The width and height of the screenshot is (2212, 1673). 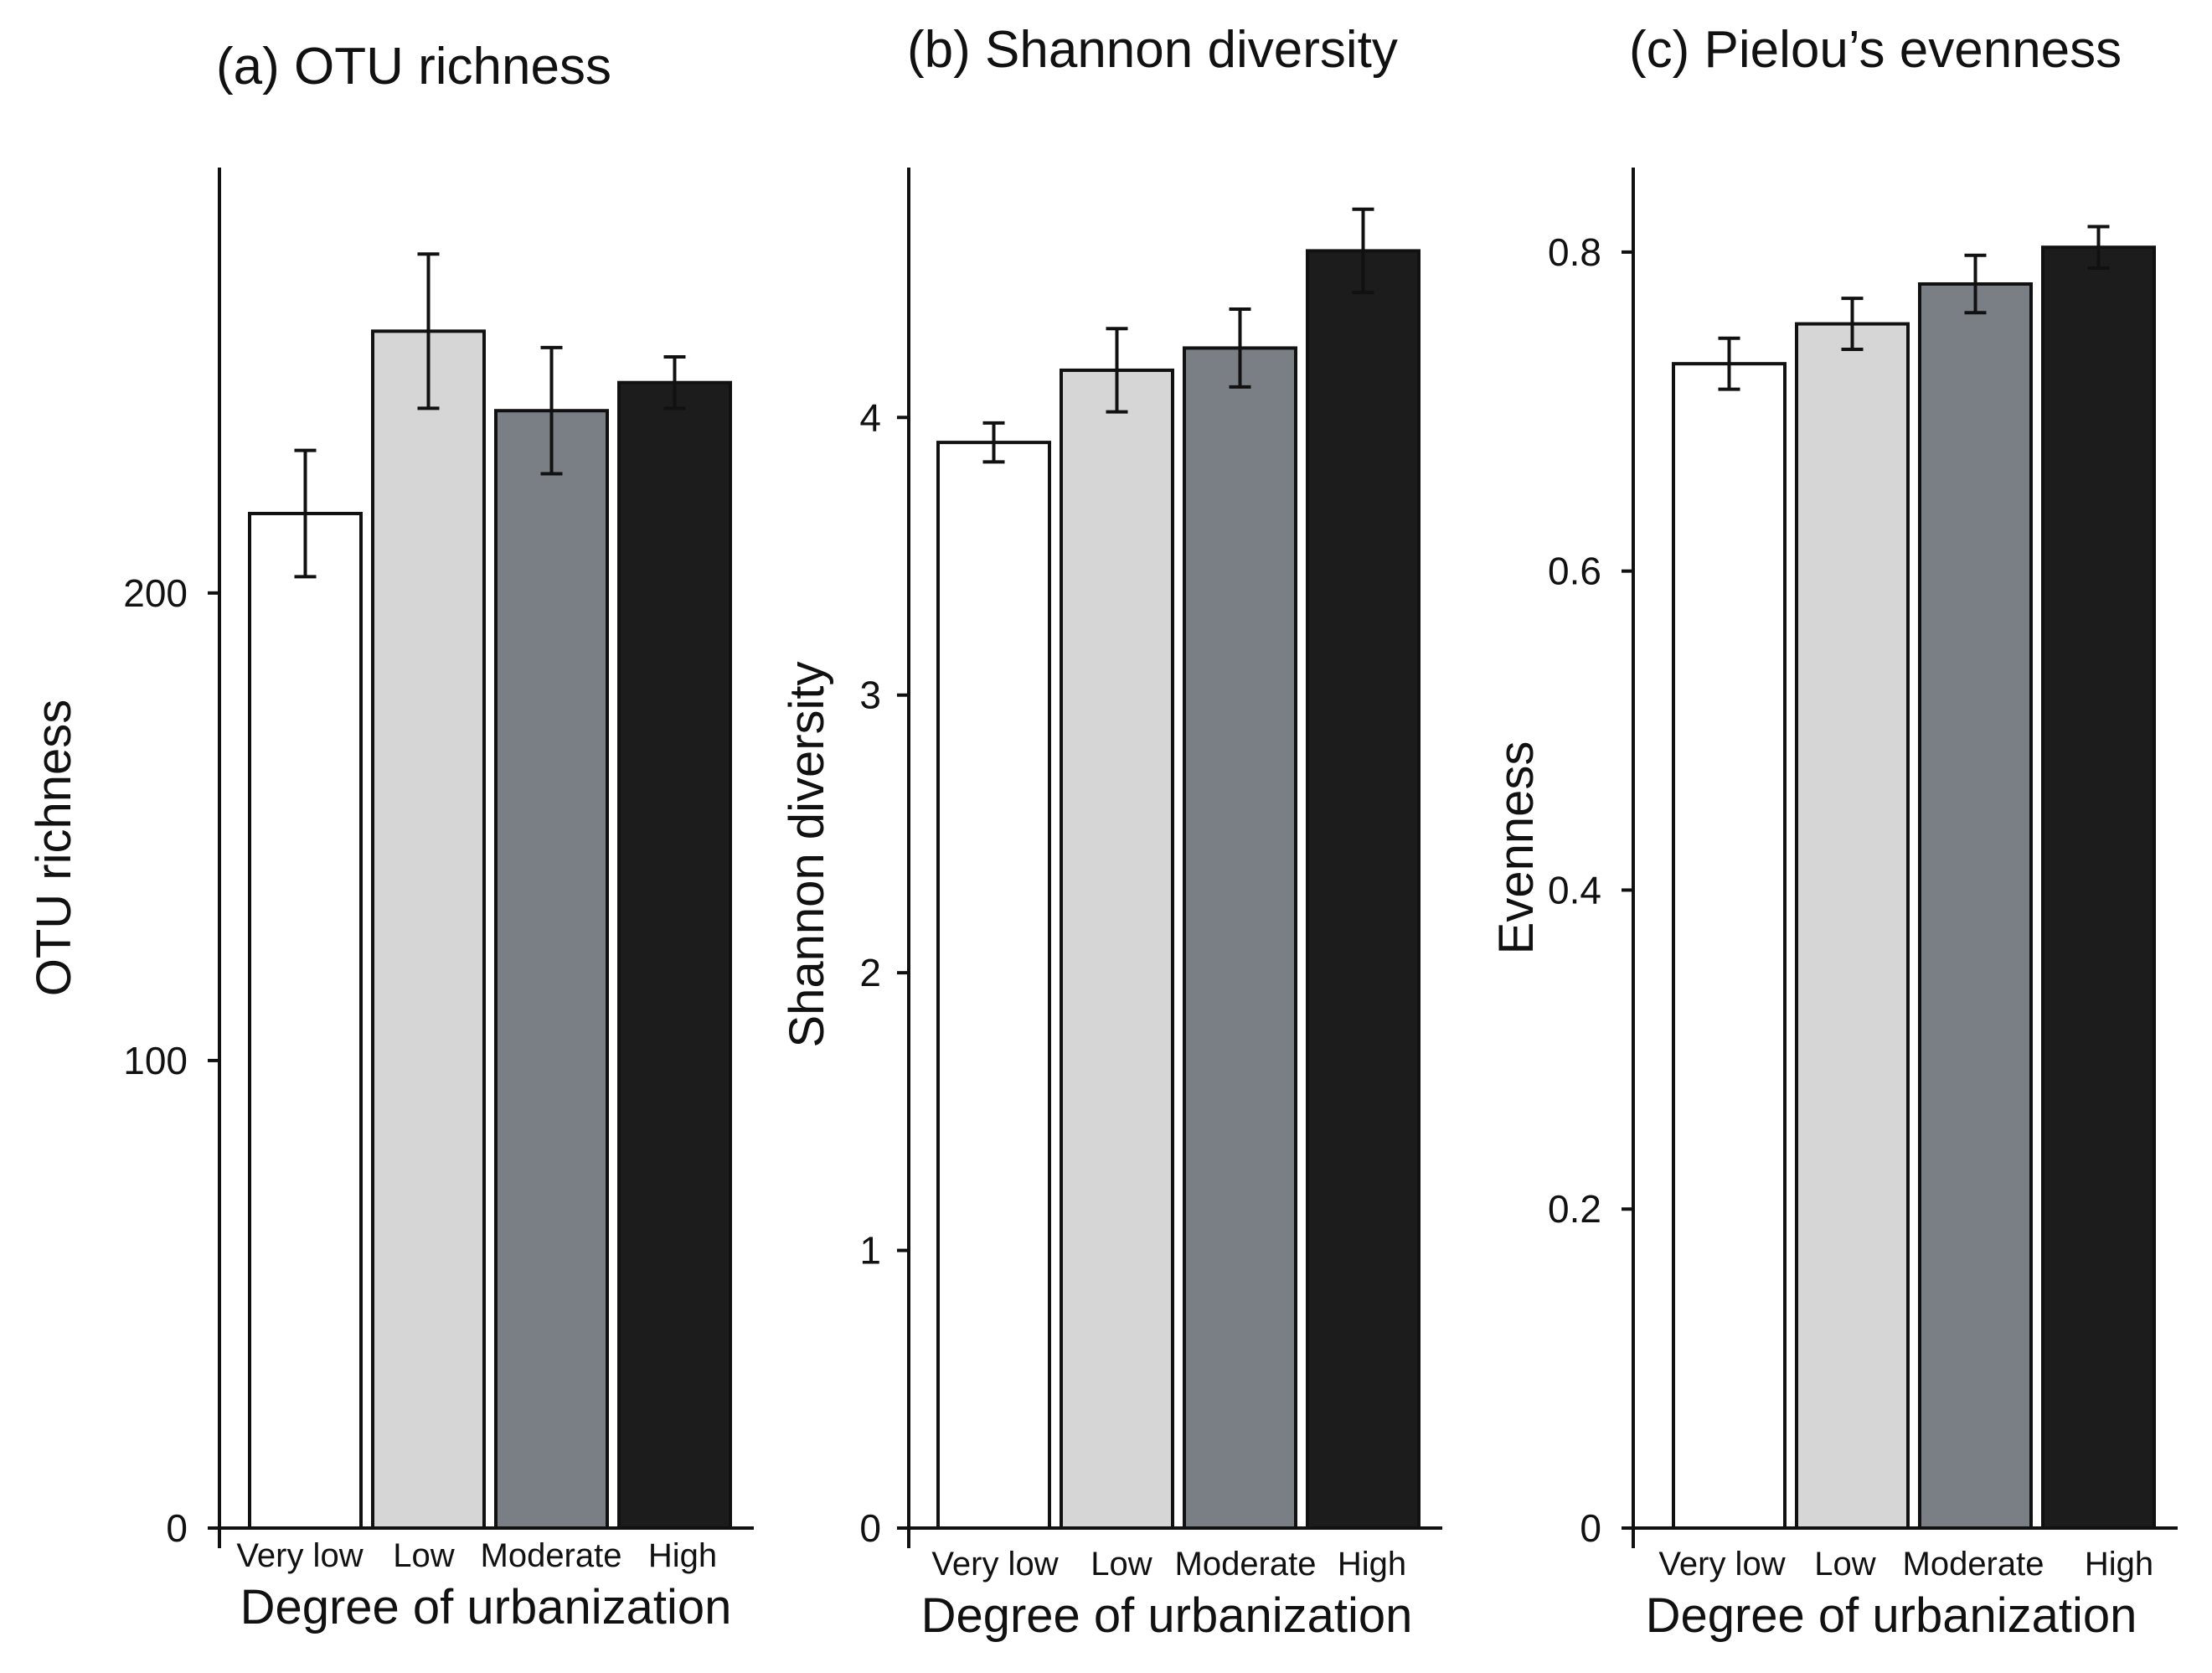 What do you see at coordinates (807, 854) in the screenshot?
I see `y-axis-label: Shannon diversity` at bounding box center [807, 854].